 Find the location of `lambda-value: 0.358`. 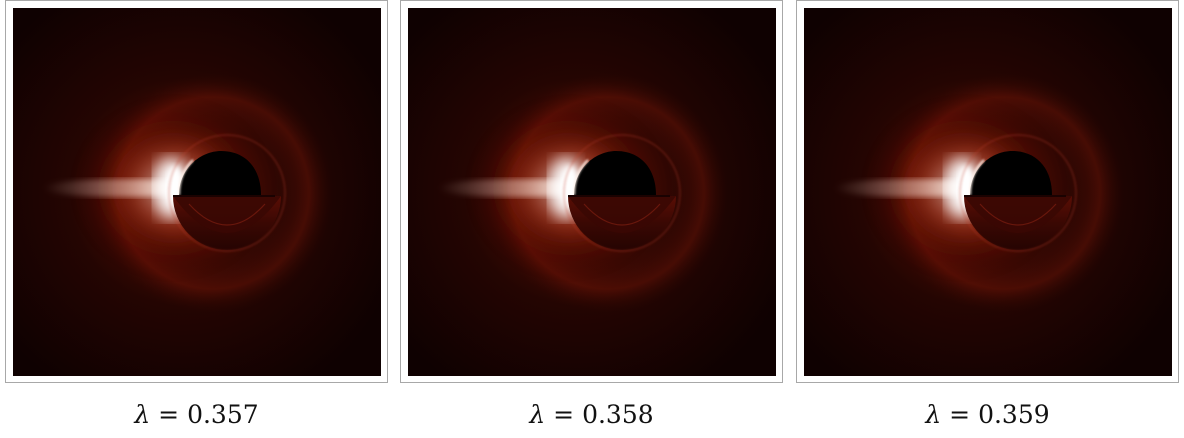

lambda-value: 0.358 is located at coordinates (618, 414).